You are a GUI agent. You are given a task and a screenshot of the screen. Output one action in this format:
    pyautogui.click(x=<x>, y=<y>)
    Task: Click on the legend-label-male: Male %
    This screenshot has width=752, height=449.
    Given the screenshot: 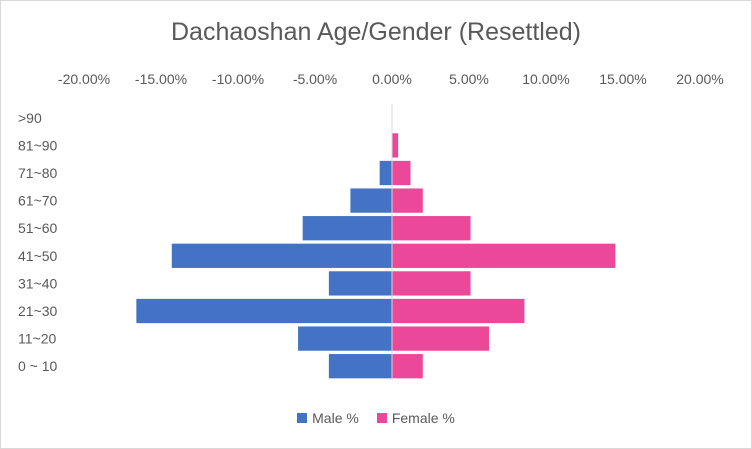 What is the action you would take?
    pyautogui.click(x=335, y=418)
    